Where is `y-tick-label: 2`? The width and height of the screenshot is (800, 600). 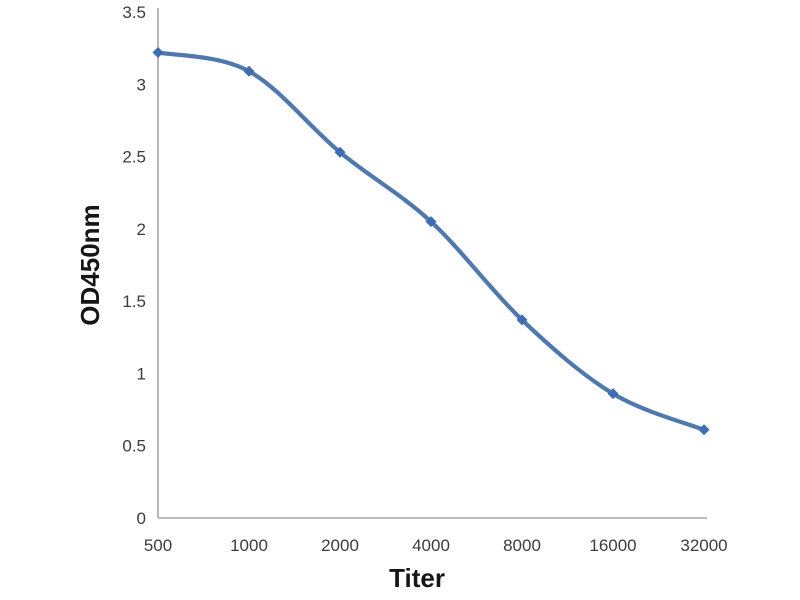
y-tick-label: 2 is located at coordinates (141, 229).